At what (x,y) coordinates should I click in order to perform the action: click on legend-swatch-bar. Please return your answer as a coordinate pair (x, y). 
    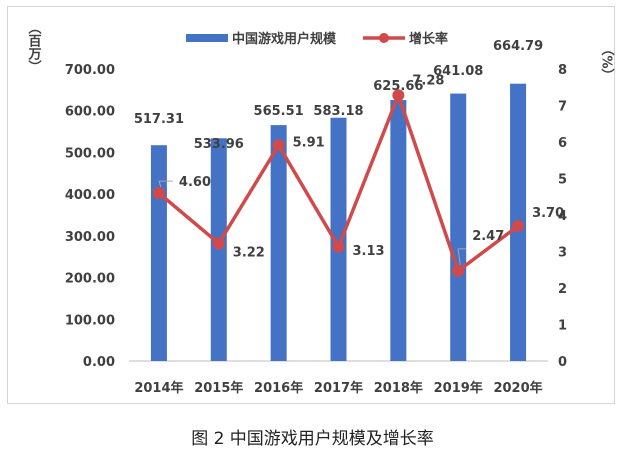
    Looking at the image, I should click on (207, 38).